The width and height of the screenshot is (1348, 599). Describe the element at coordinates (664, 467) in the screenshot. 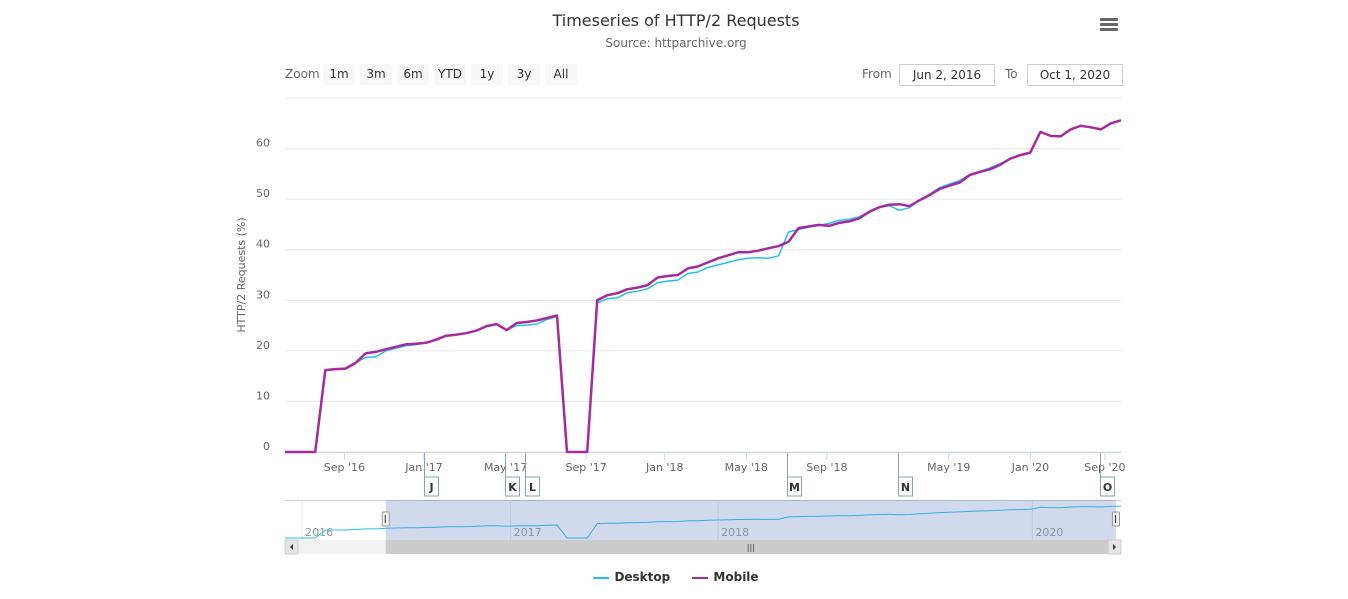

I see `x-tick-label: Jan '18` at that location.